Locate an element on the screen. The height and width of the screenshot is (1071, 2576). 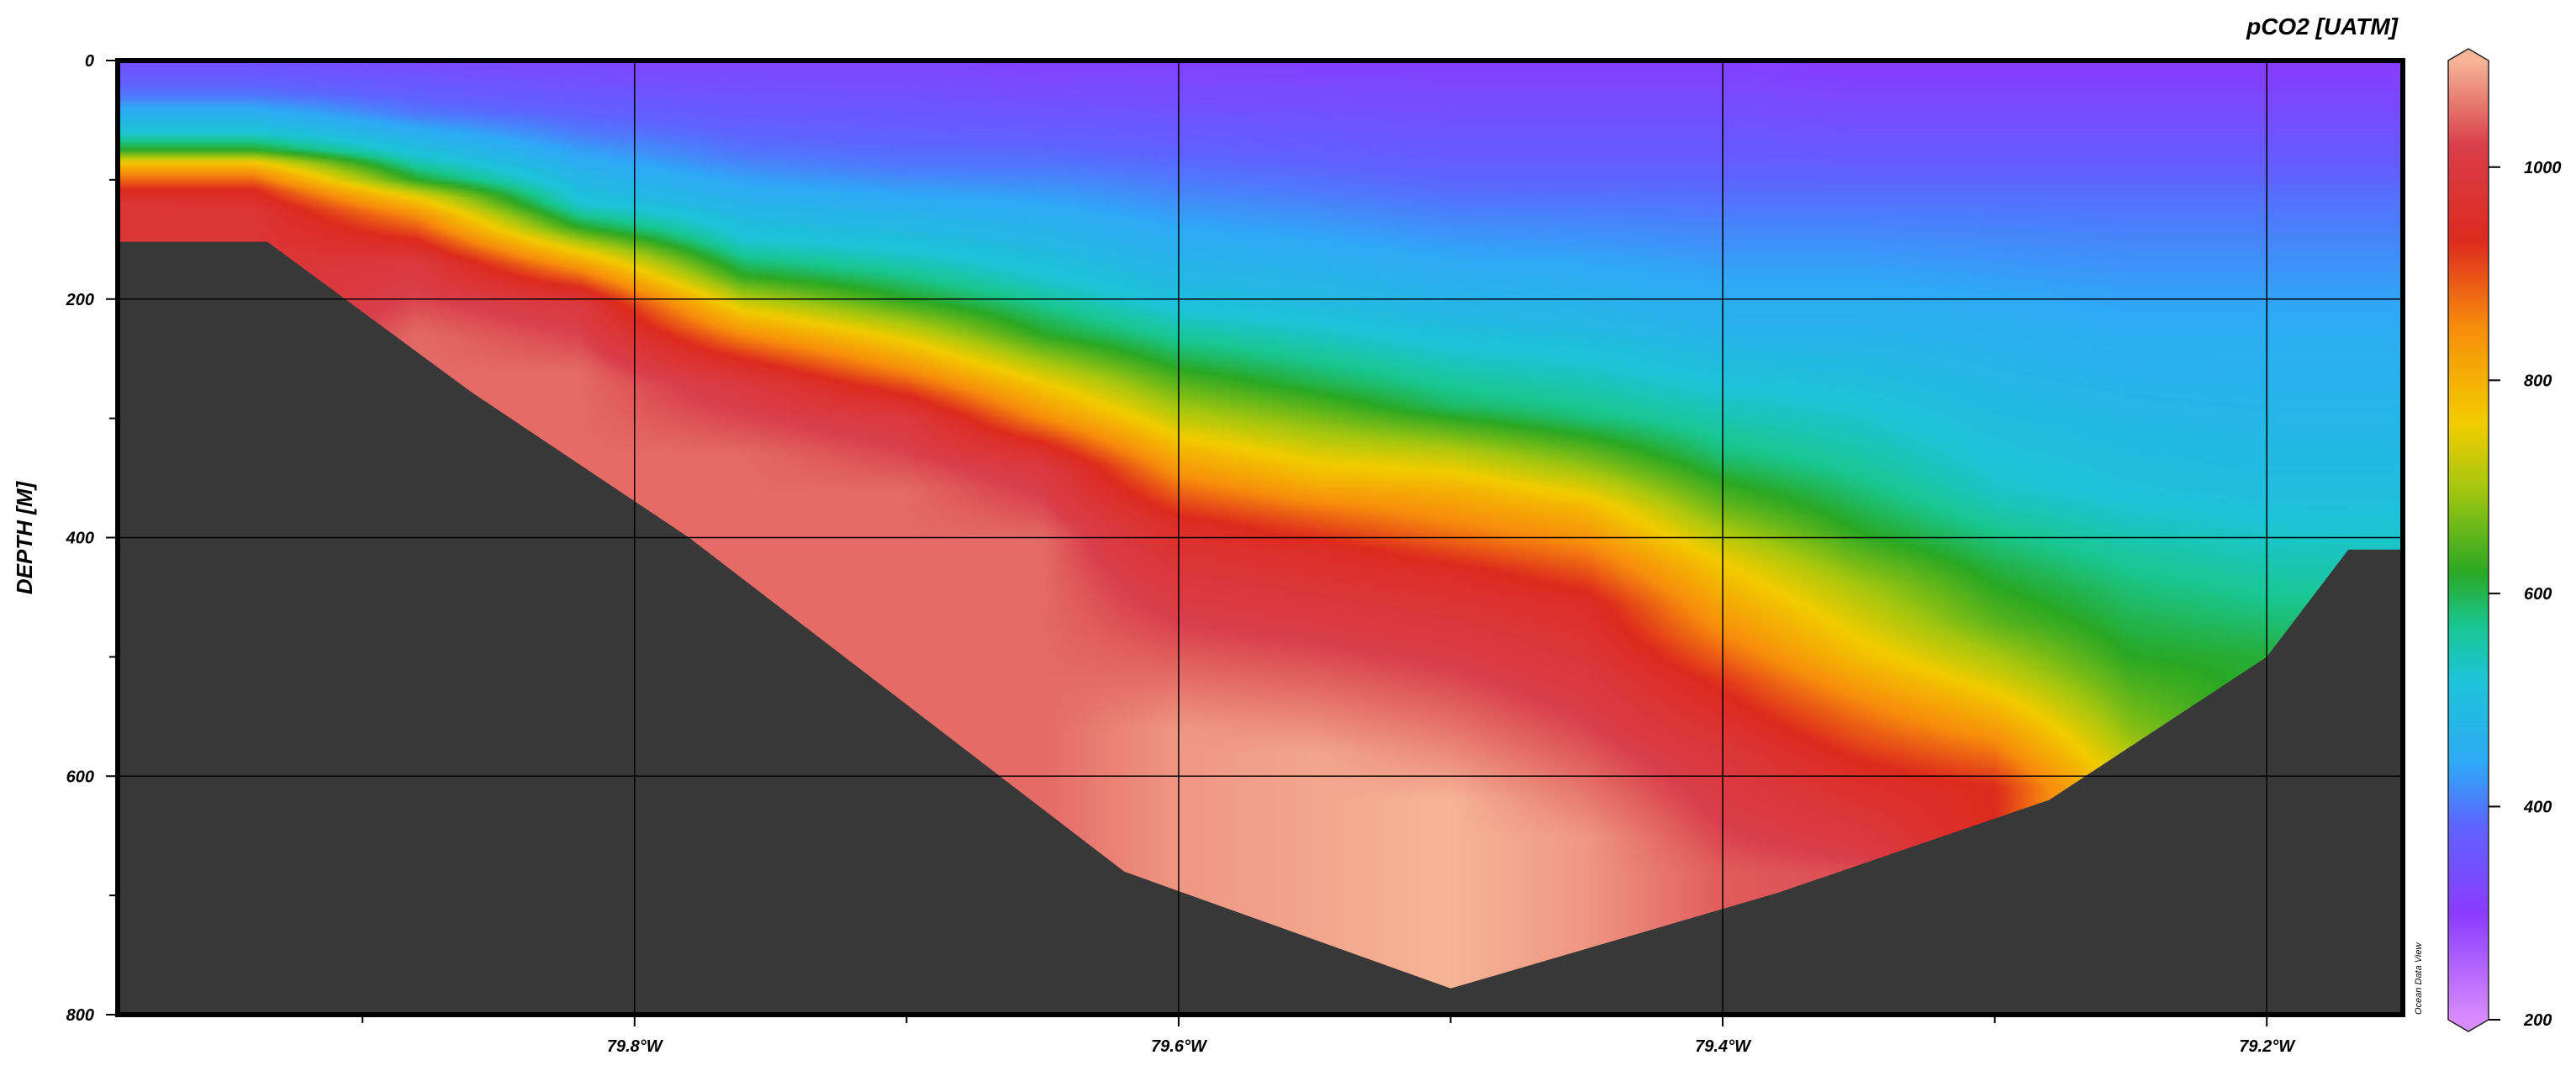
y-tick-label: 200 is located at coordinates (80, 300).